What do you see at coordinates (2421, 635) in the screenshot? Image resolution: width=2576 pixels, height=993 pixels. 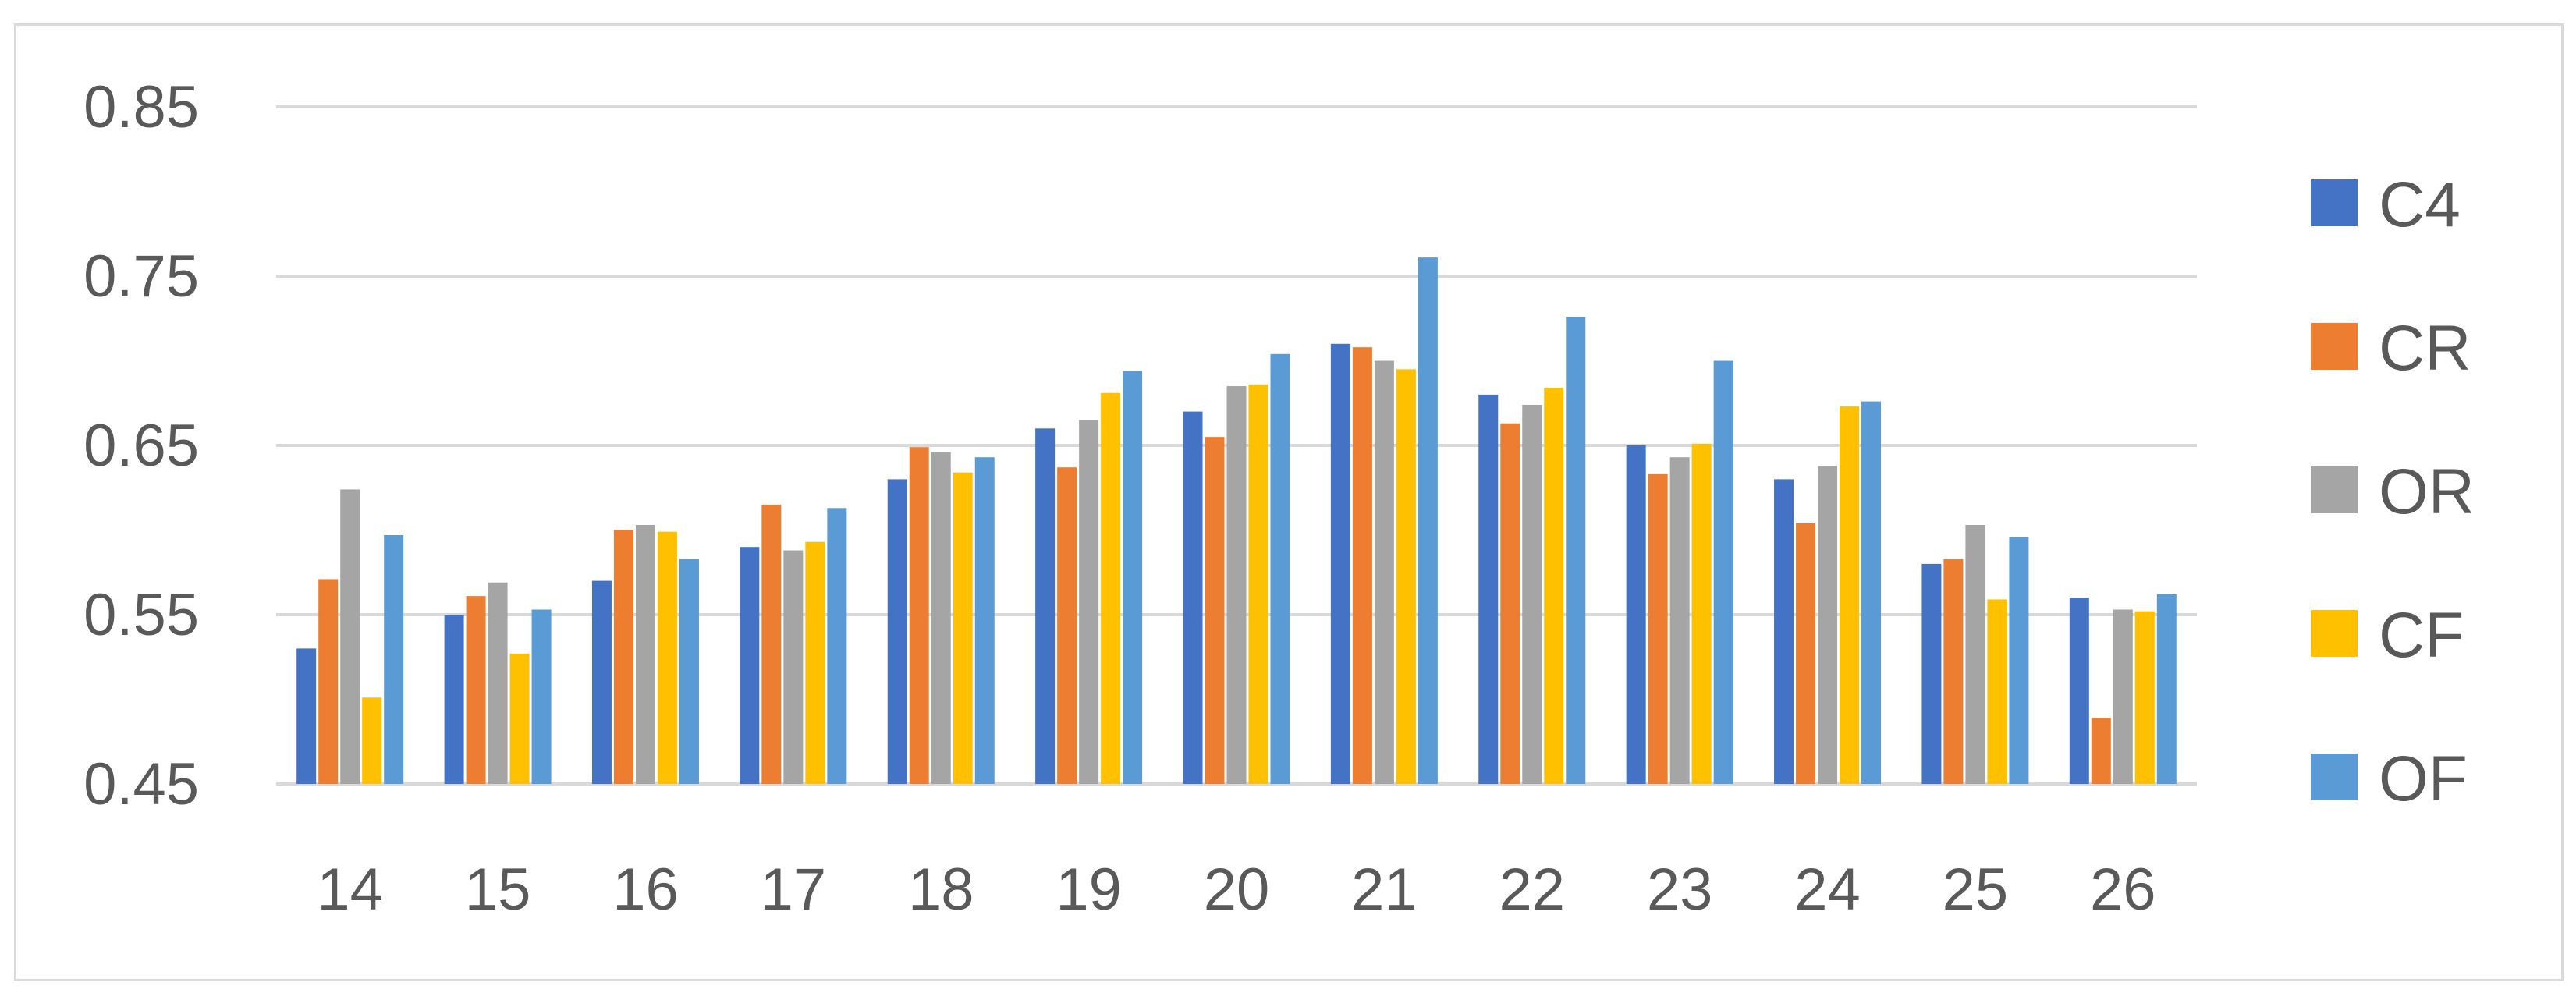 I see `legend-label-cf: CF` at bounding box center [2421, 635].